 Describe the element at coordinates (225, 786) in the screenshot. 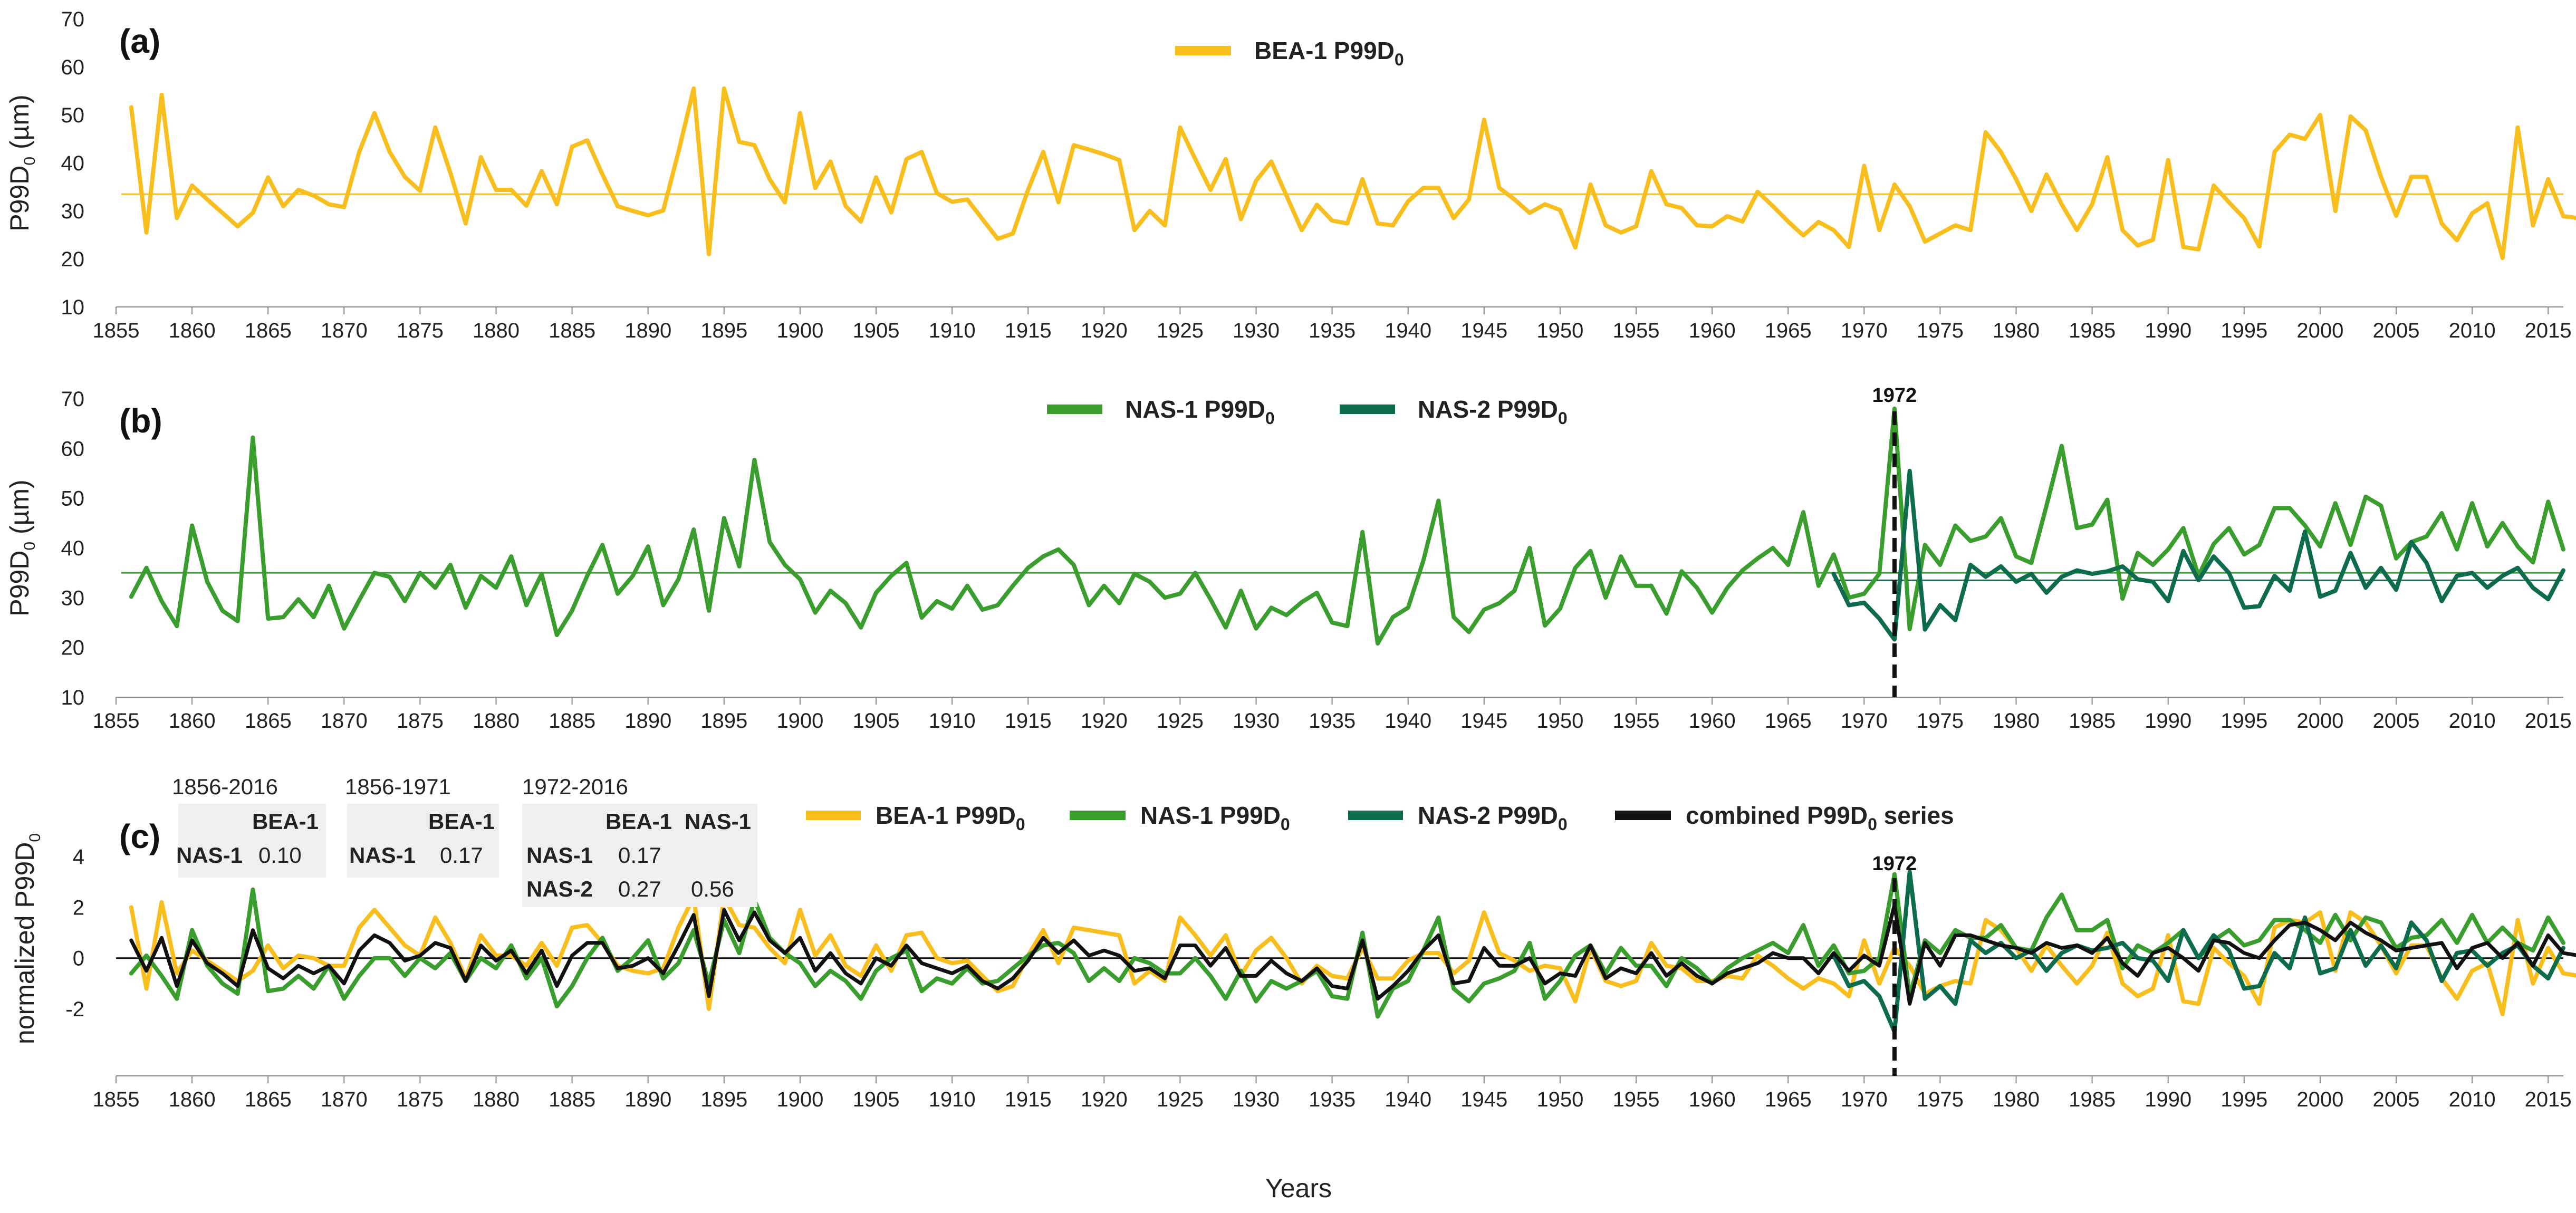

I see `corr-period-1: 1856-2016` at that location.